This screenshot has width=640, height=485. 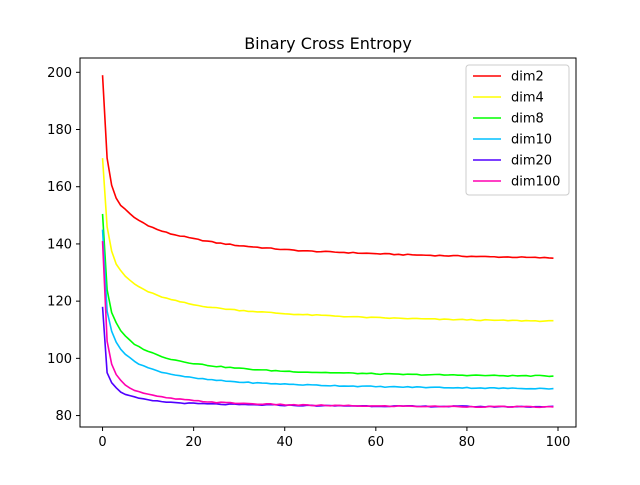 What do you see at coordinates (535, 182) in the screenshot?
I see `legend-label-dim100: dim100` at bounding box center [535, 182].